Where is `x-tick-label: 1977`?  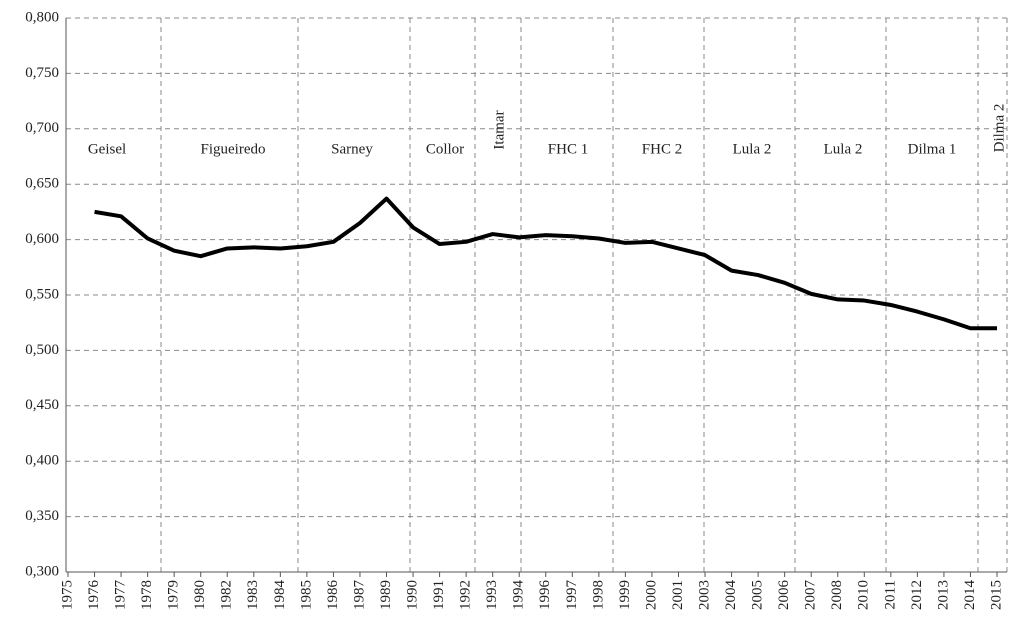 x-tick-label: 1977 is located at coordinates (121, 595).